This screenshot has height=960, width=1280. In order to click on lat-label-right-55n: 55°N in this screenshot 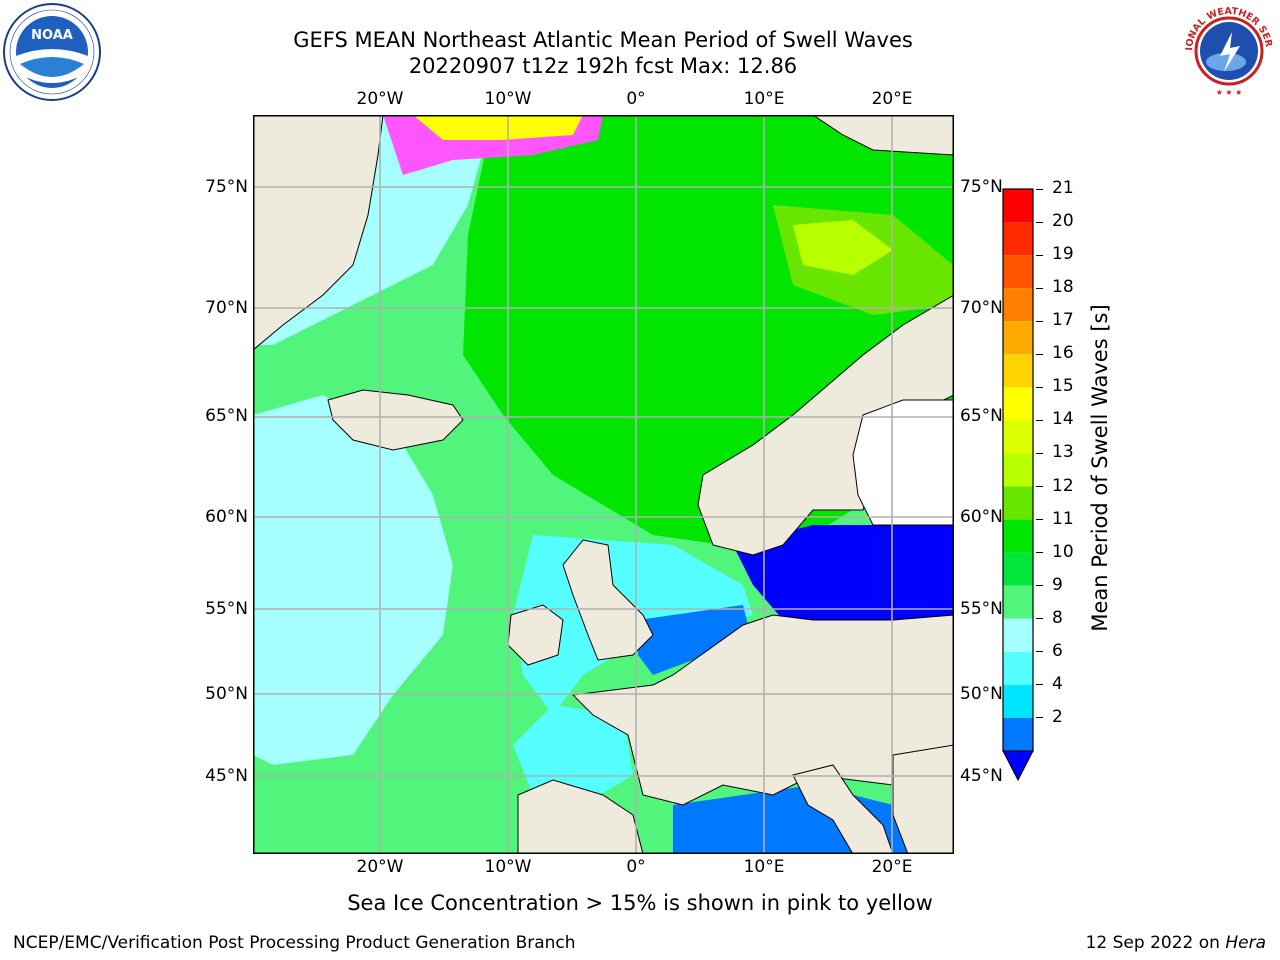, I will do `click(981, 609)`.